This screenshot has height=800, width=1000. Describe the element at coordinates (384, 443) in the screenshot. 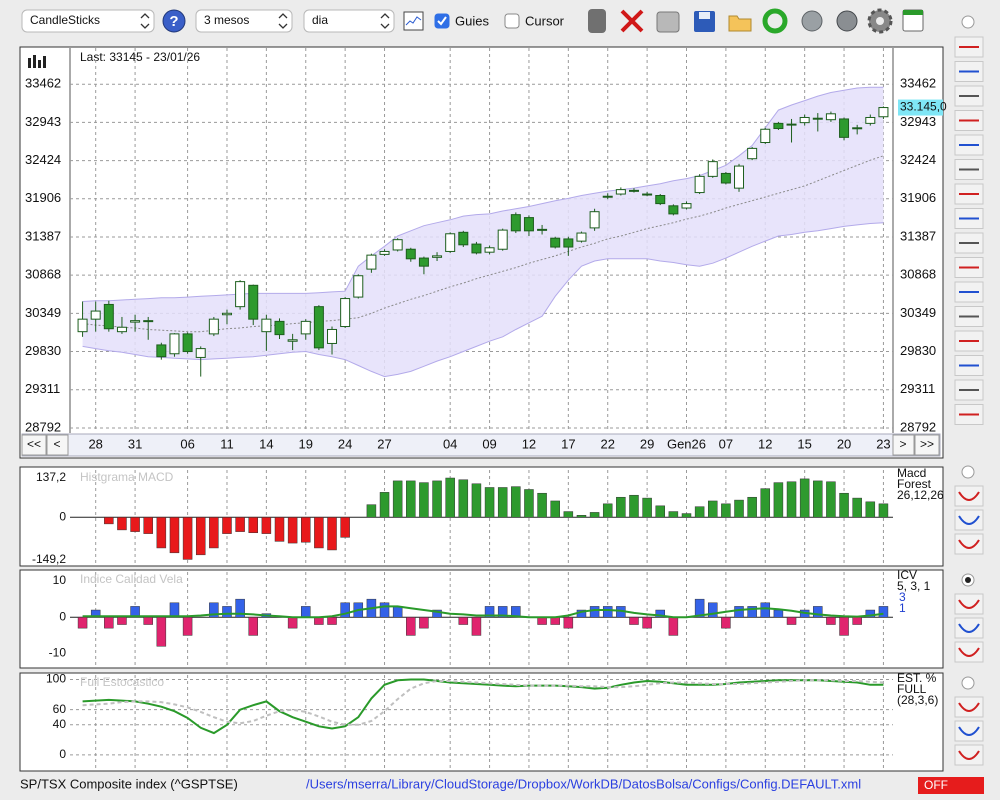

I see `x-tick-label: 27` at that location.